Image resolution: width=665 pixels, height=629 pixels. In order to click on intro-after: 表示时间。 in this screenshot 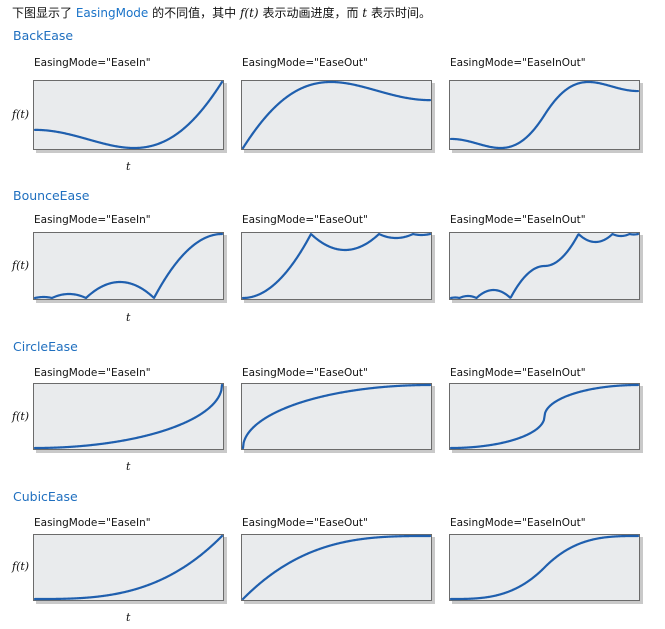, I will do `click(400, 13)`.